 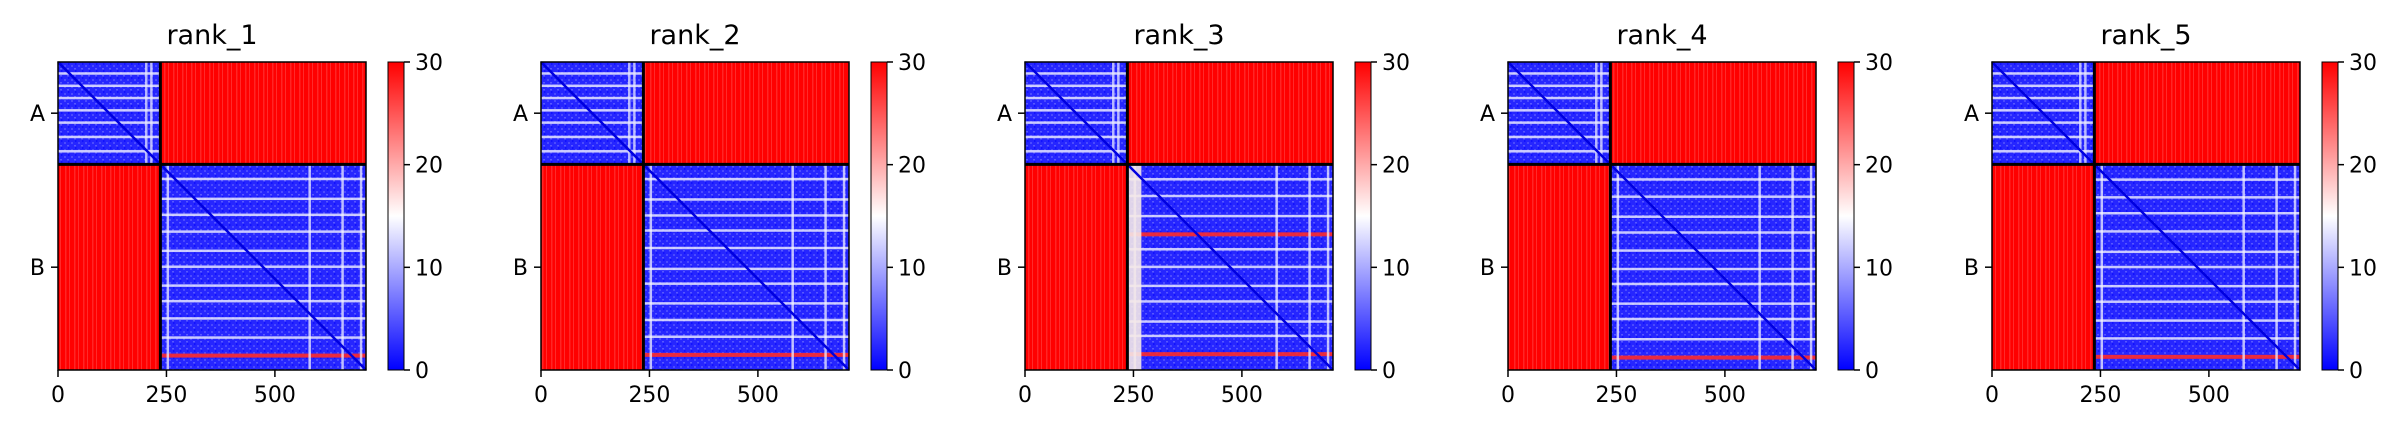 What do you see at coordinates (1178, 35) in the screenshot?
I see `panel-title: rank_3` at bounding box center [1178, 35].